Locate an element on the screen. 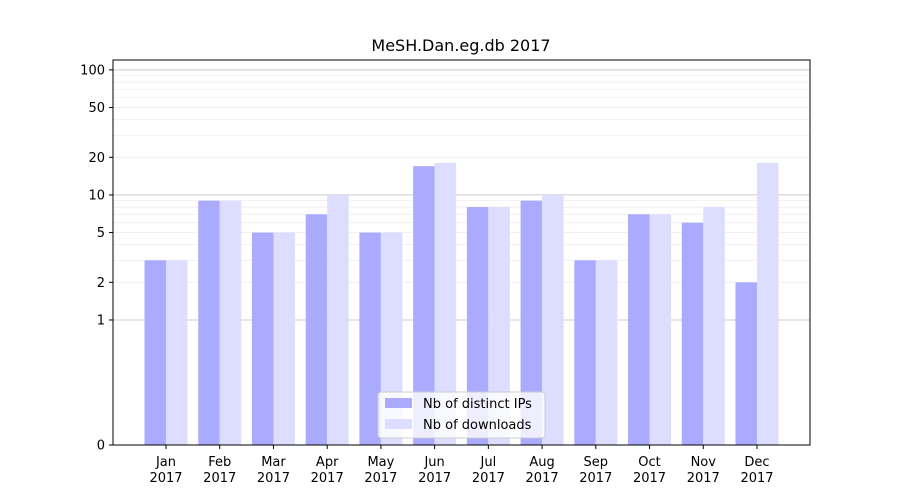  bar-distinct-ips-feb is located at coordinates (209, 322).